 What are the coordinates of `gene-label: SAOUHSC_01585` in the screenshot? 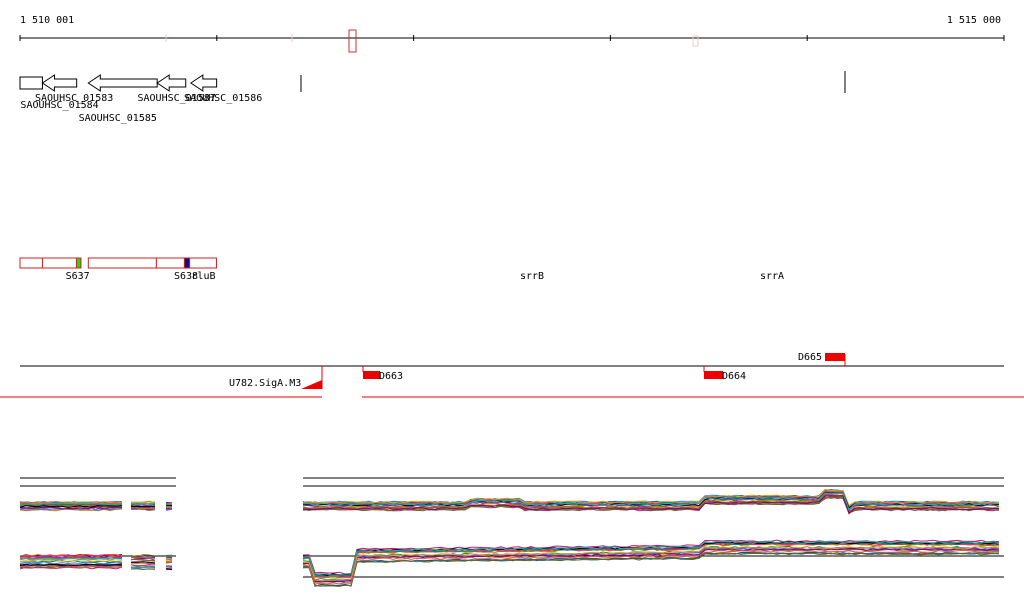 It's located at (118, 118).